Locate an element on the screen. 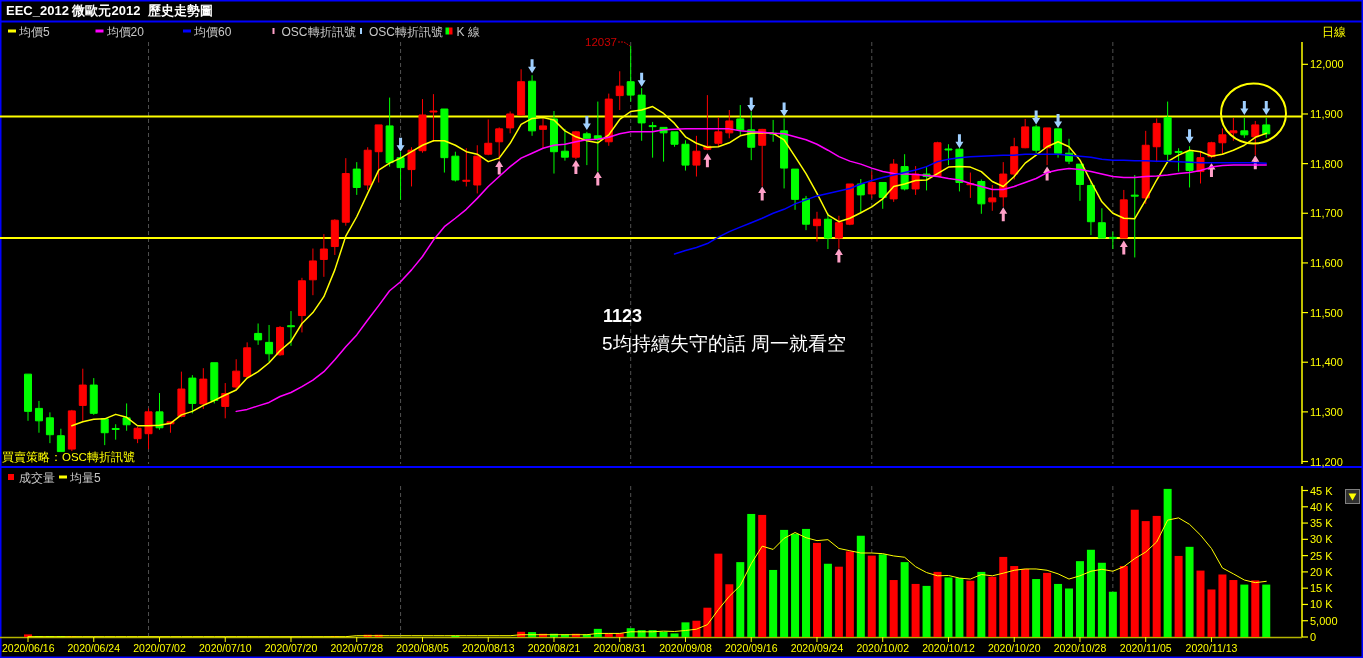 The height and width of the screenshot is (658, 1363). y-tick-label: 0 is located at coordinates (1313, 637).